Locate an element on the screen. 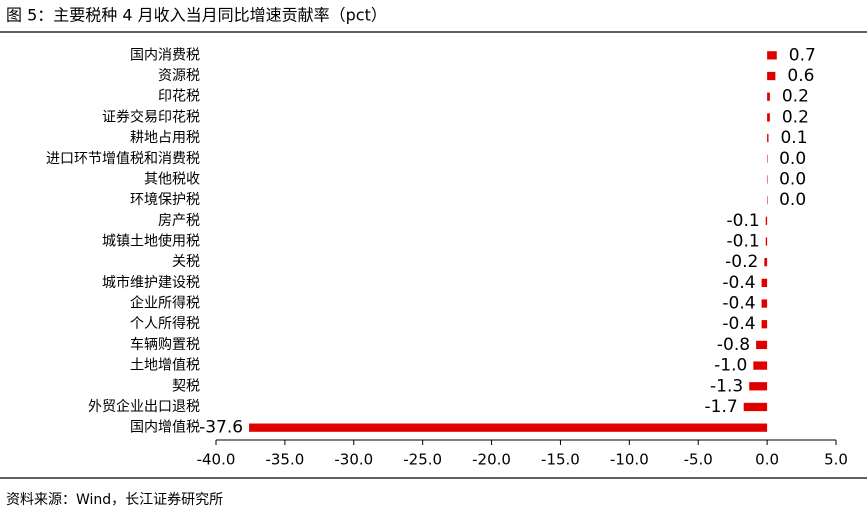  x-tick-label: -5.0 is located at coordinates (698, 460).